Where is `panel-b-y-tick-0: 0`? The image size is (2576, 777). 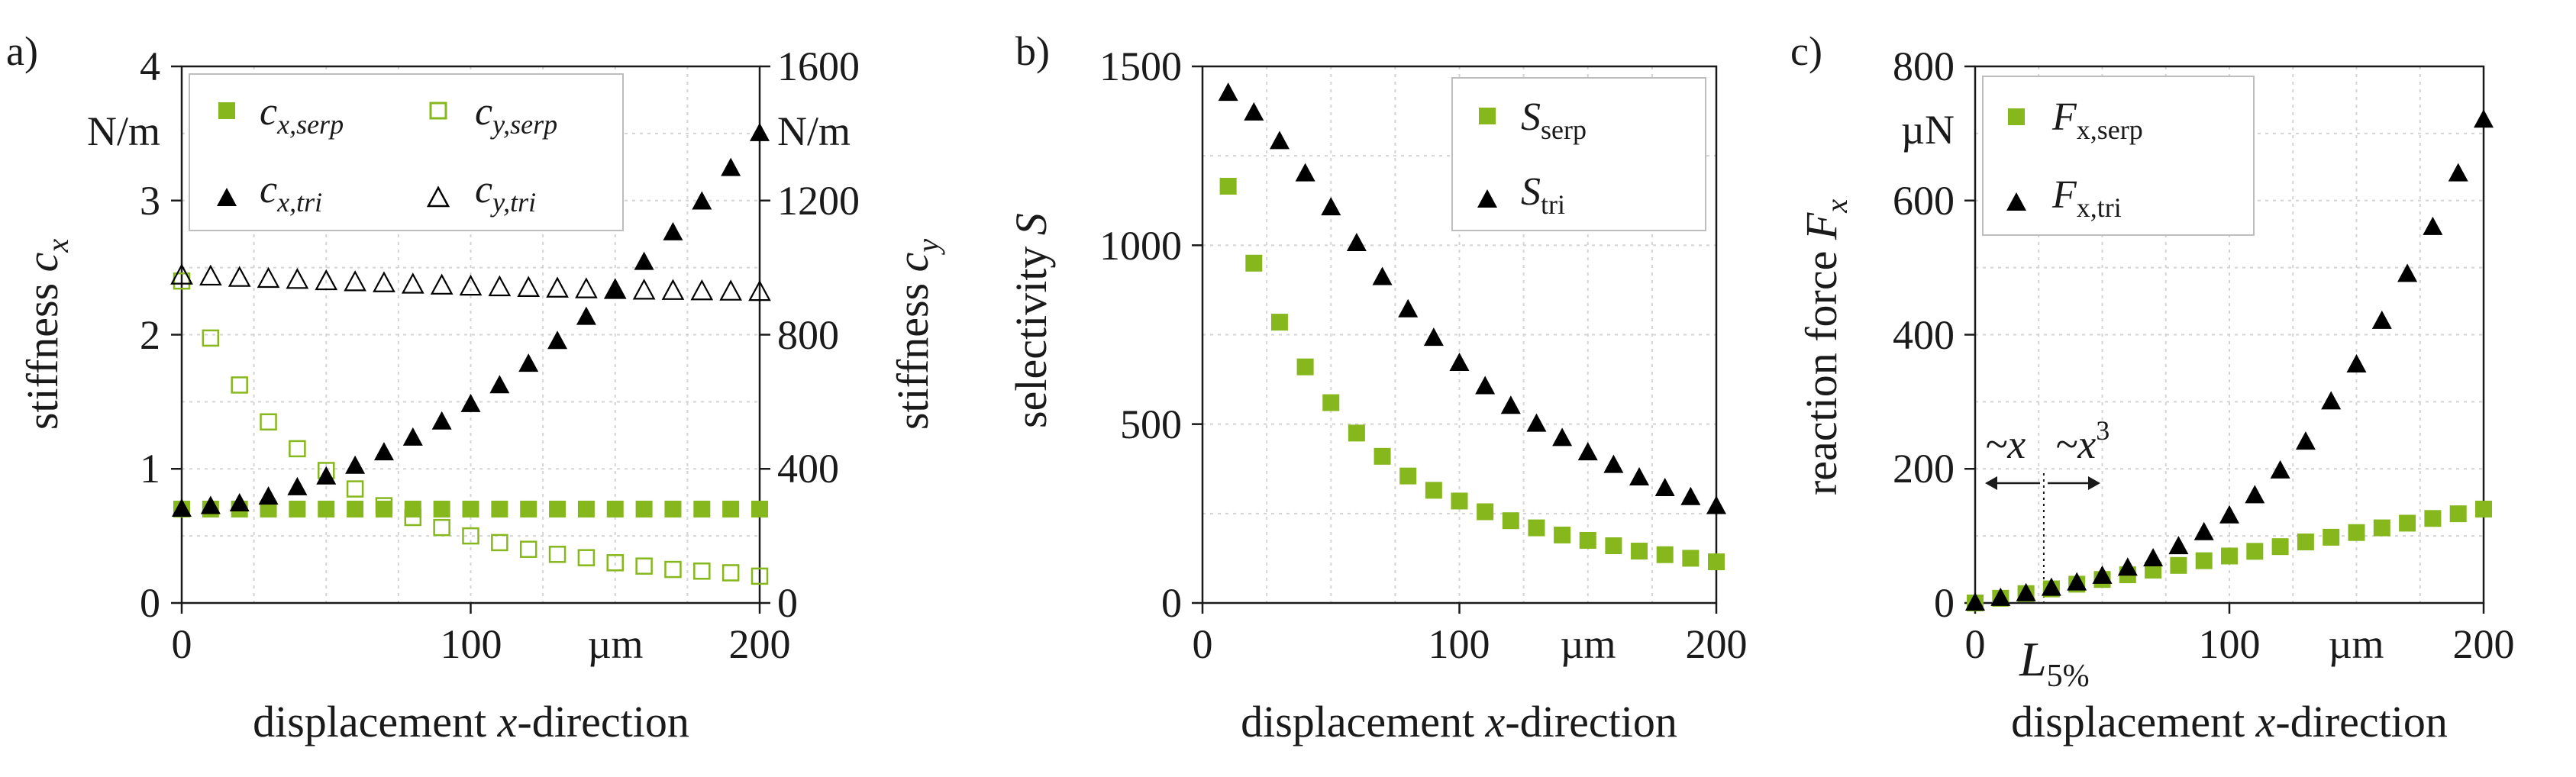
panel-b-y-tick-0: 0 is located at coordinates (1171, 603).